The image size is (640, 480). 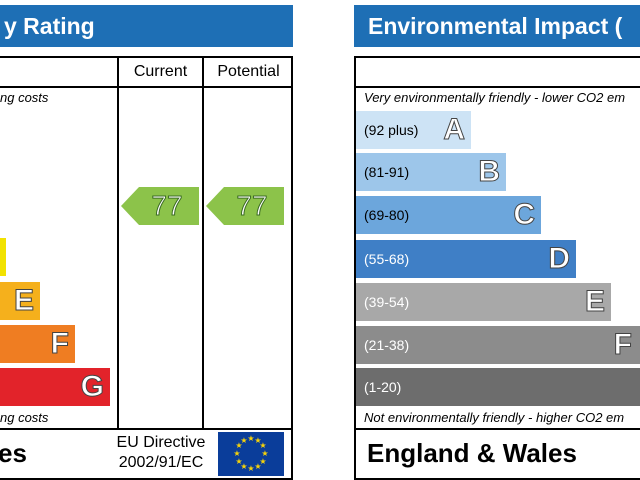 What do you see at coordinates (483, 302) in the screenshot?
I see `environmental-band-e: (39-54) E` at bounding box center [483, 302].